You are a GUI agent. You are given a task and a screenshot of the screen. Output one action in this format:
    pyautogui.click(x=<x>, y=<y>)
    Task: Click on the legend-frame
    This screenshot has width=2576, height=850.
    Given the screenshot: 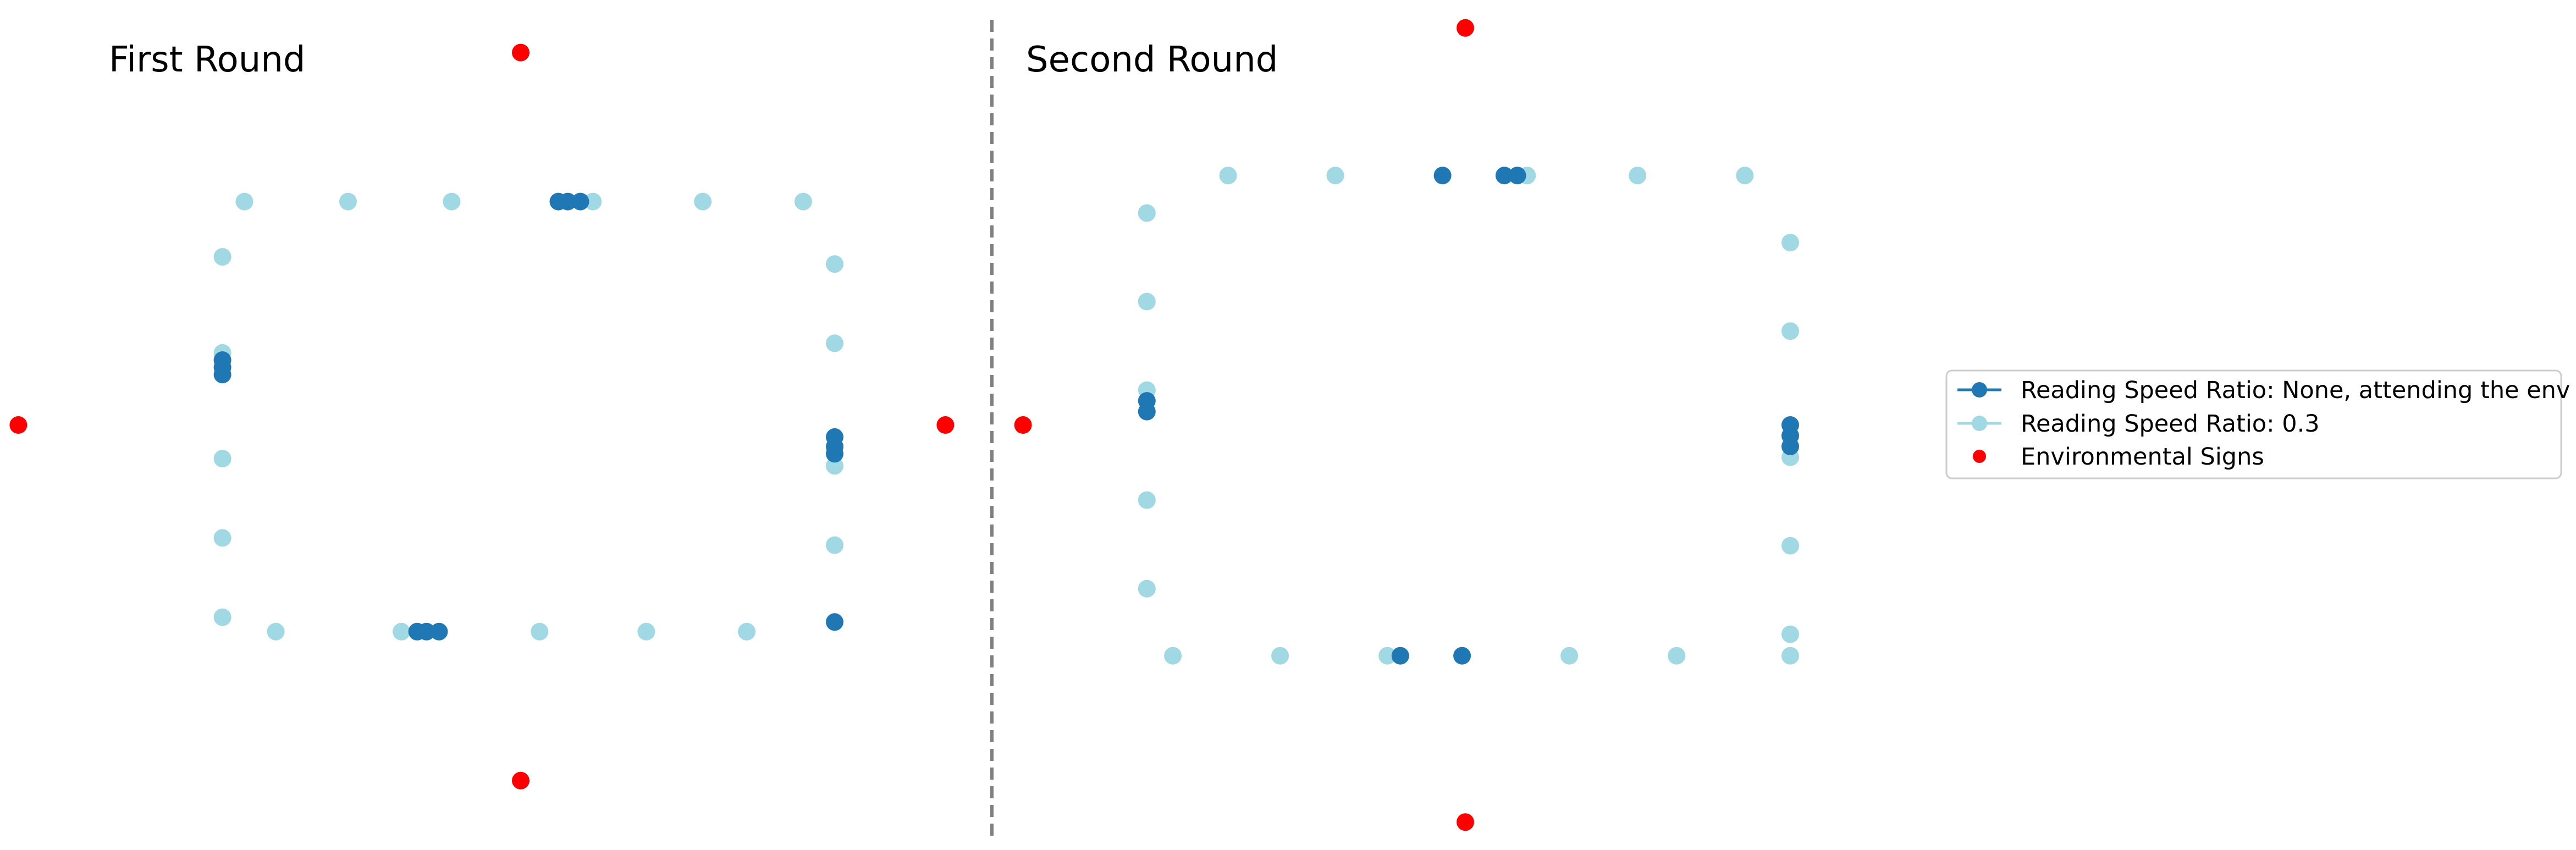 What is the action you would take?
    pyautogui.click(x=2253, y=424)
    